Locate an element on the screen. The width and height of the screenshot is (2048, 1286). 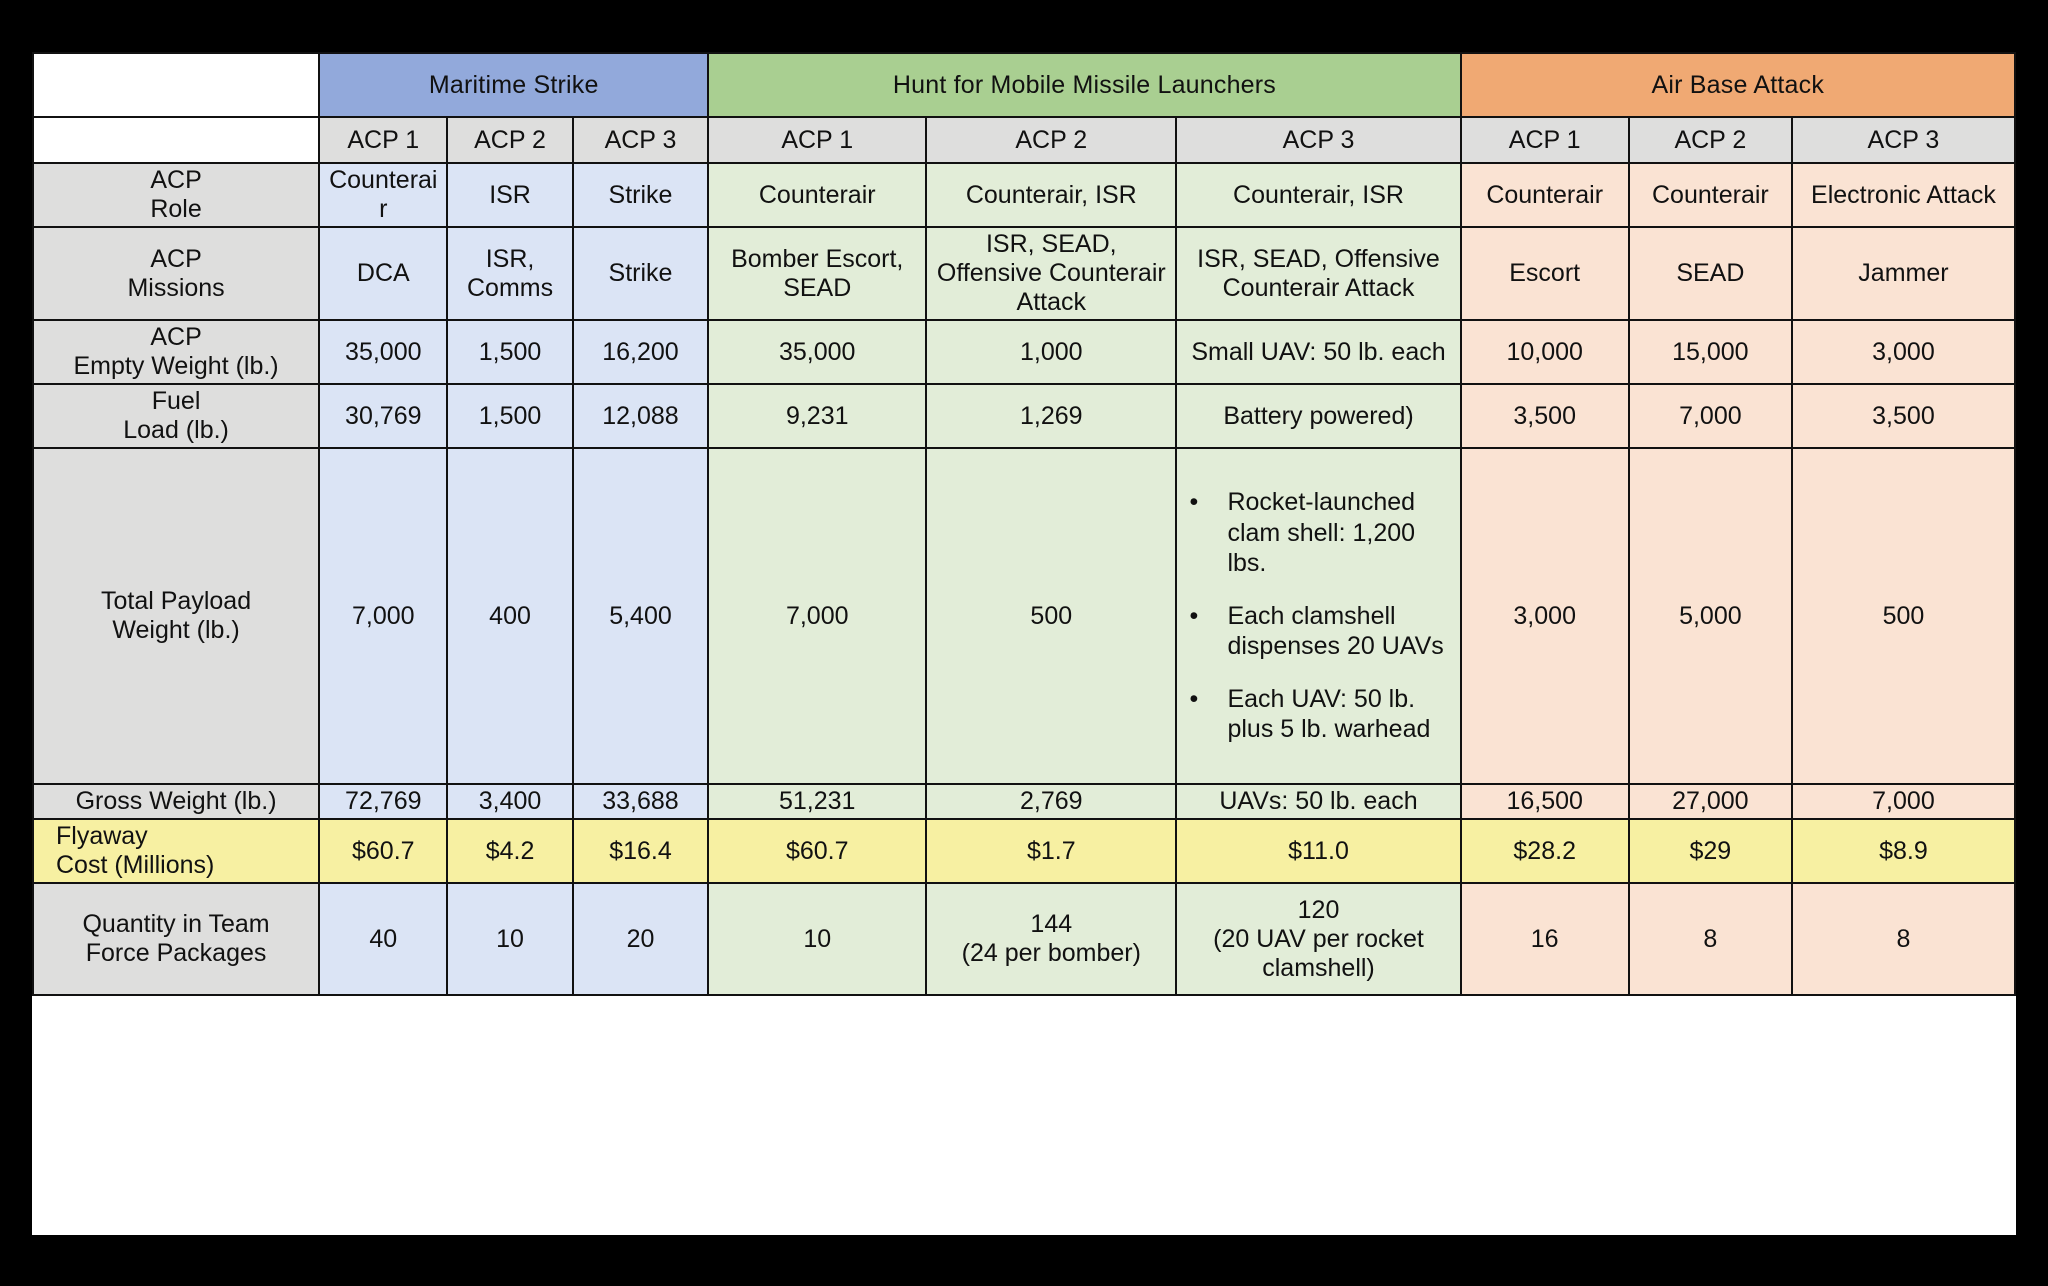
cell-acp-role-ms-acp1: Counterair is located at coordinates (383, 195).